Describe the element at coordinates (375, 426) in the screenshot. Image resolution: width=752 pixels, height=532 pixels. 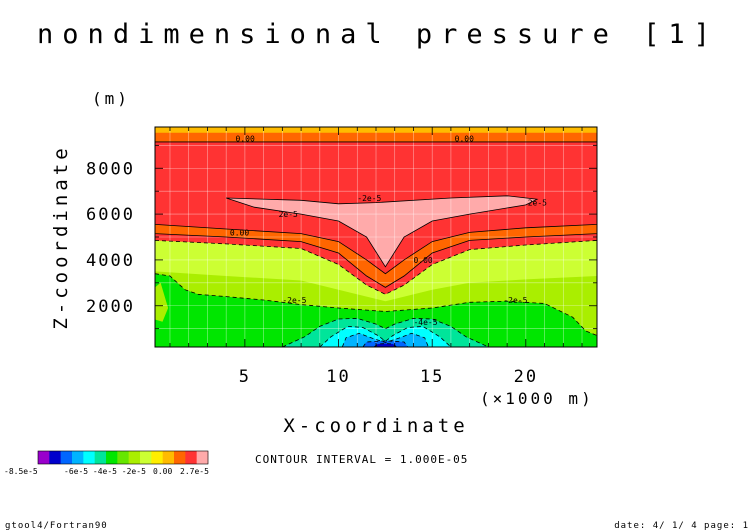
I see `x-axis-title: X-coordinate` at that location.